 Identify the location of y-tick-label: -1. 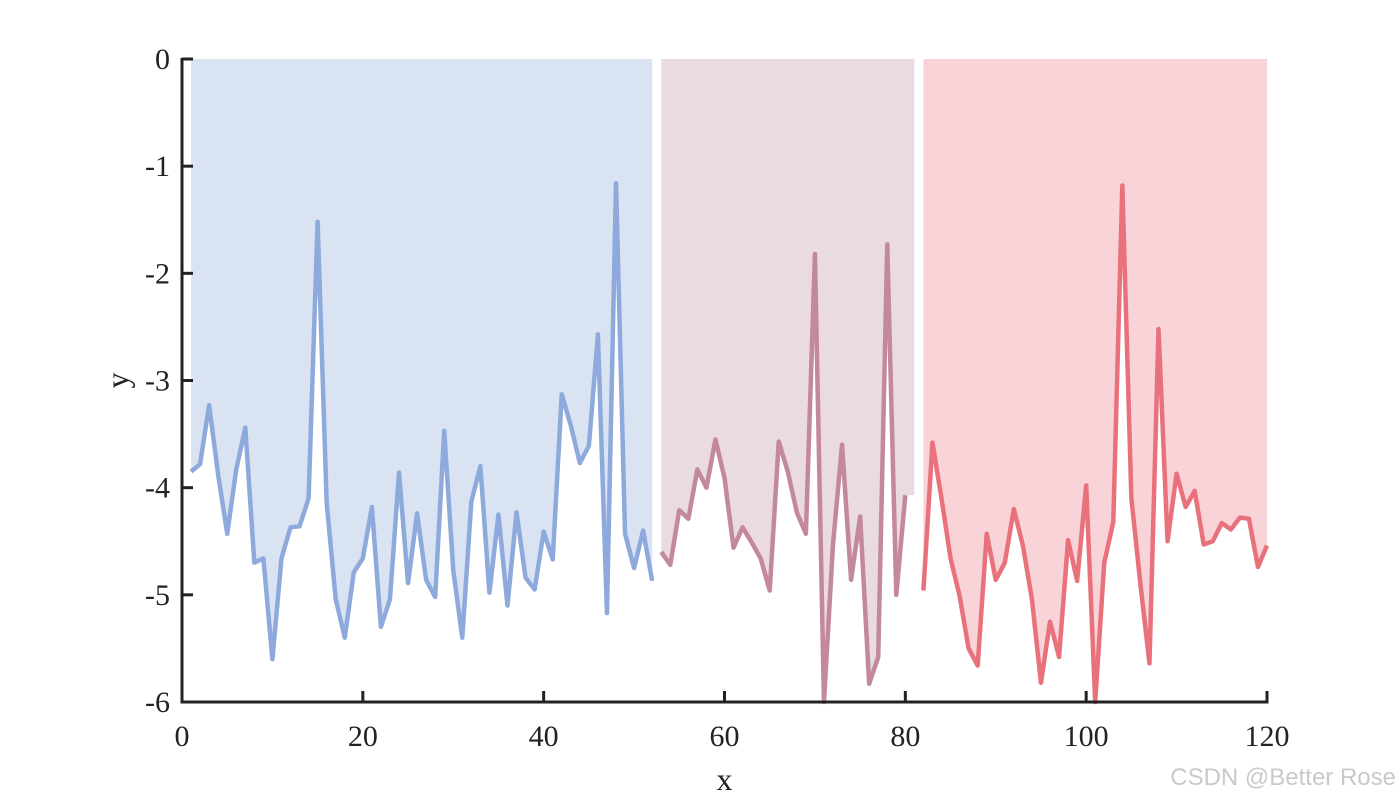
(157, 166).